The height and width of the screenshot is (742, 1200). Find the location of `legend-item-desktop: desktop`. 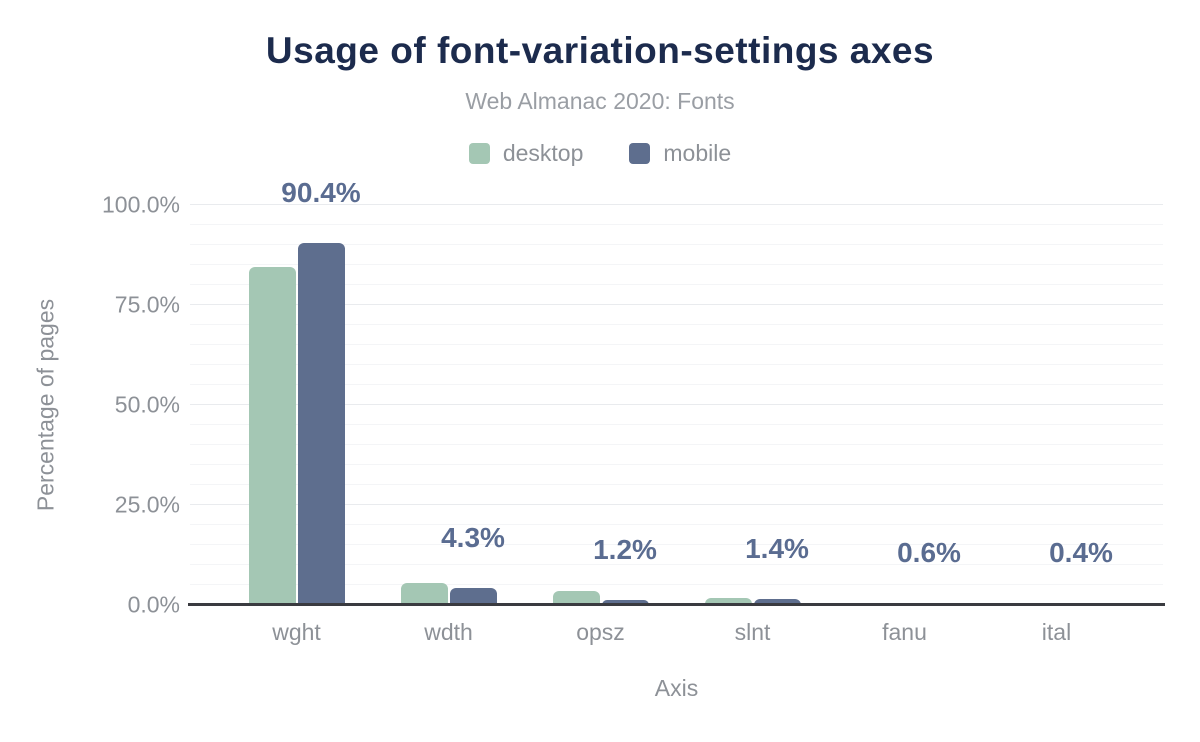

legend-item-desktop: desktop is located at coordinates (526, 153).